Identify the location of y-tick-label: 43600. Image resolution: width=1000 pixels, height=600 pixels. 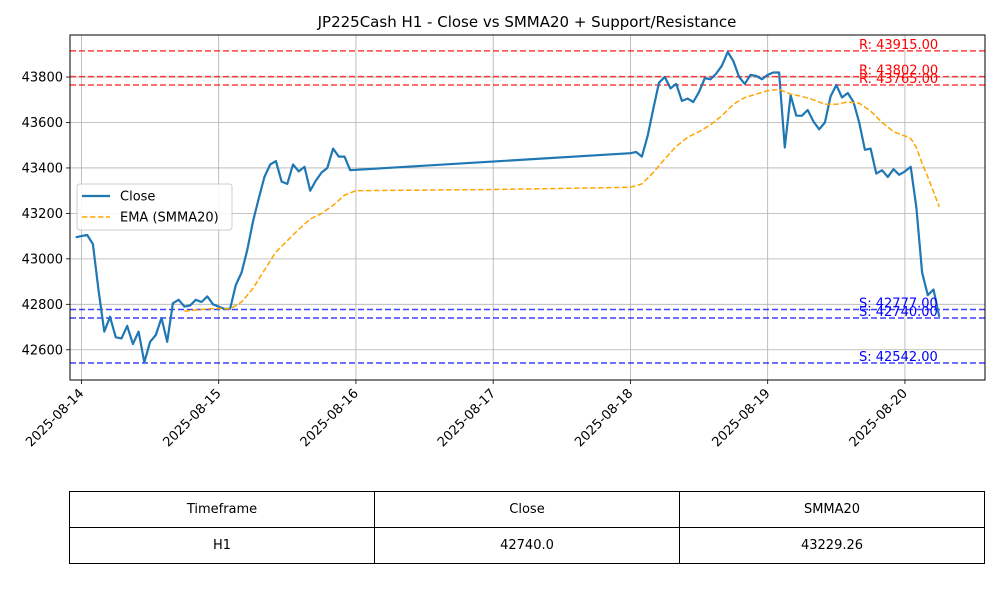
(42, 123).